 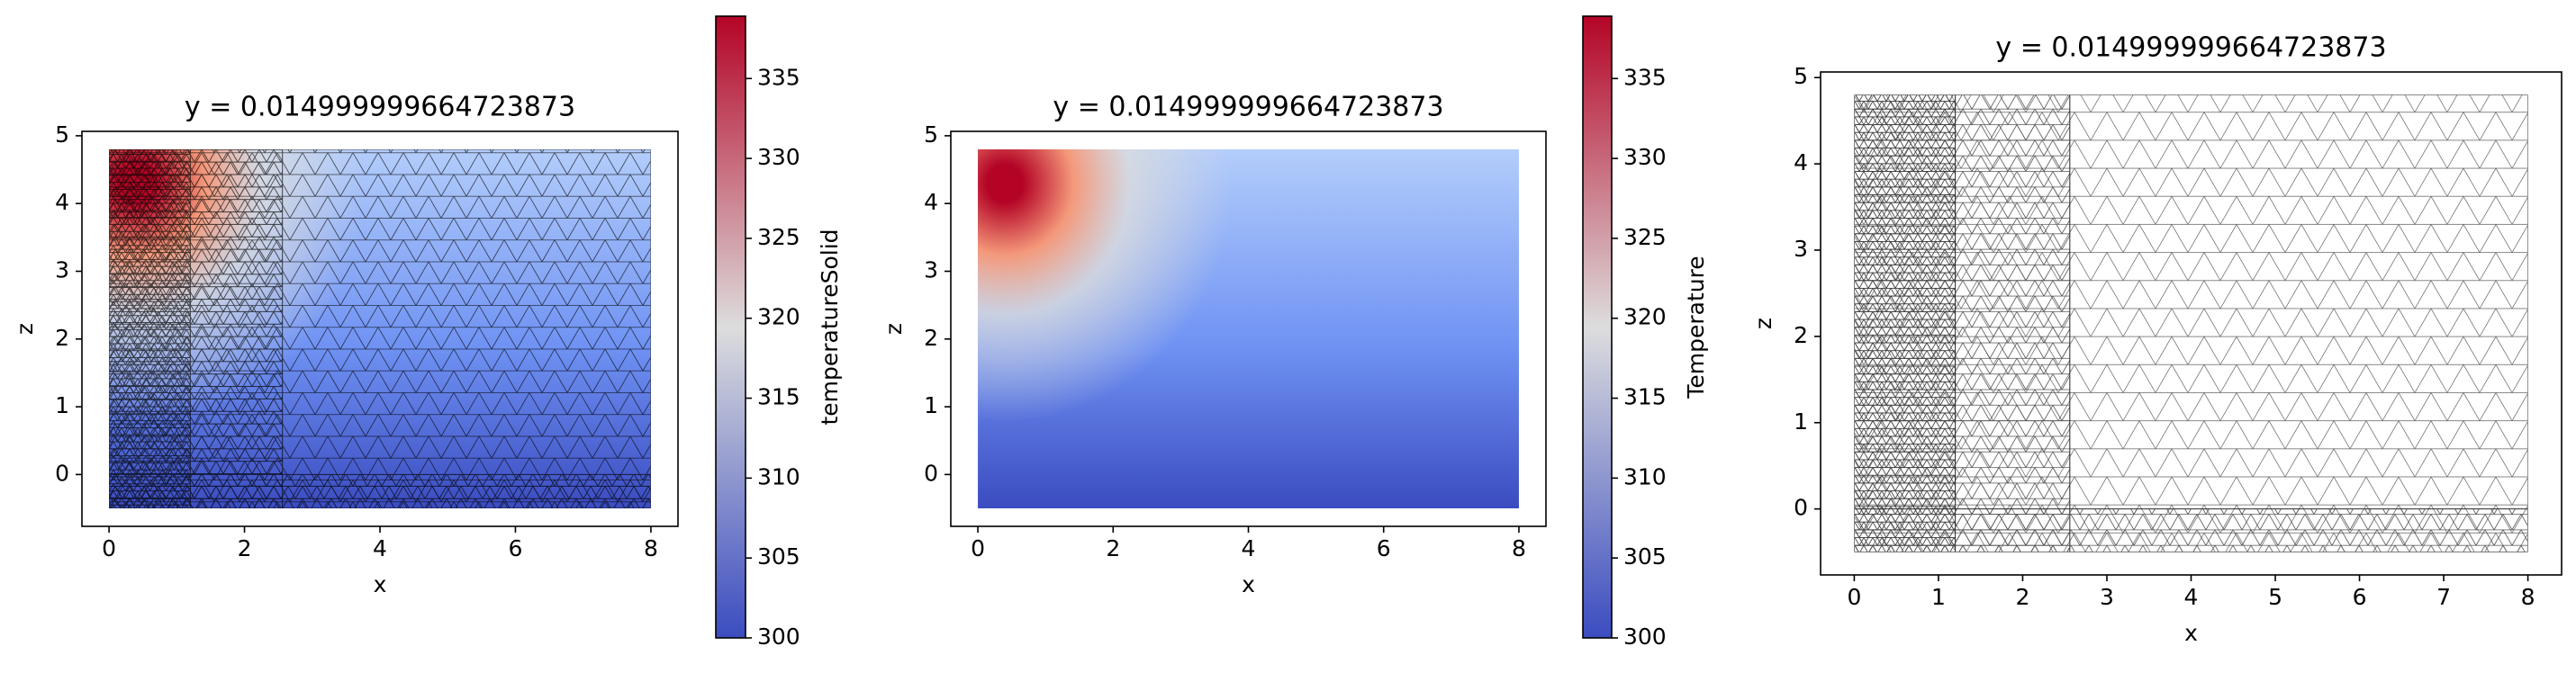 I want to click on x-tick-label: 3, so click(x=2107, y=597).